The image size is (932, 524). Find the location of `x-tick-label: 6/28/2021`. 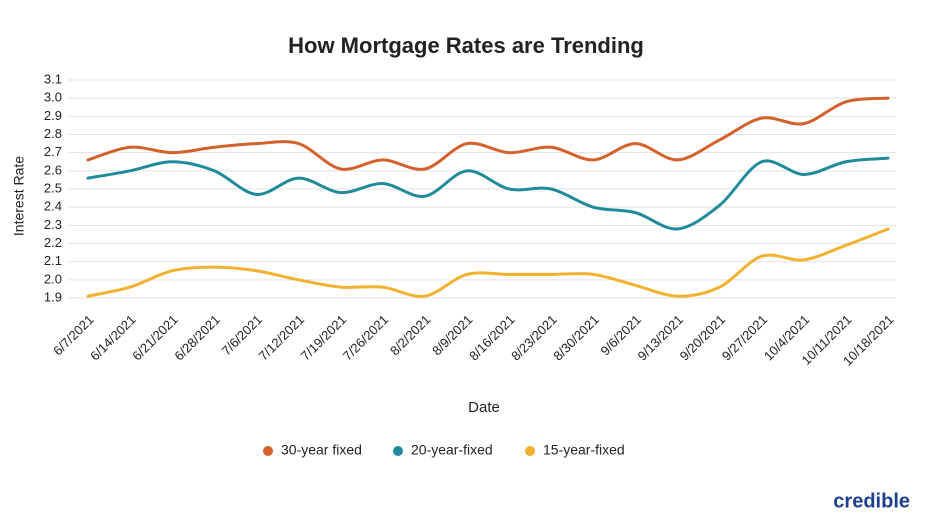

x-tick-label: 6/28/2021 is located at coordinates (197, 338).